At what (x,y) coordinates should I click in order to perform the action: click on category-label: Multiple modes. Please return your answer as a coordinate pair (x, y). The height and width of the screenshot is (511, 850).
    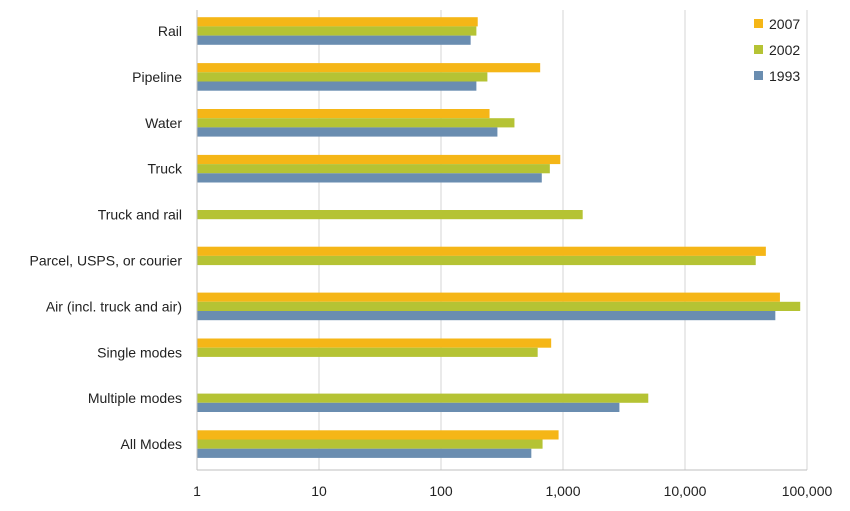
    Looking at the image, I should click on (135, 398).